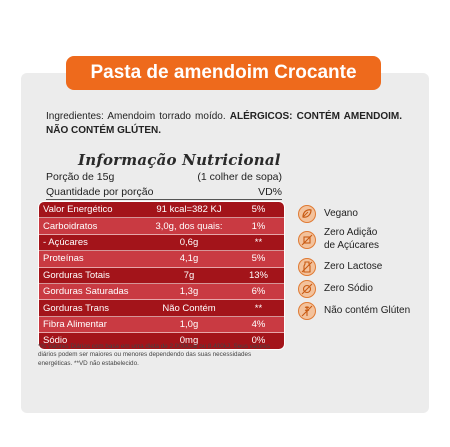 This screenshot has width=450, height=447. Describe the element at coordinates (65, 242) in the screenshot. I see `nutrient-name: - Açúcares` at that location.